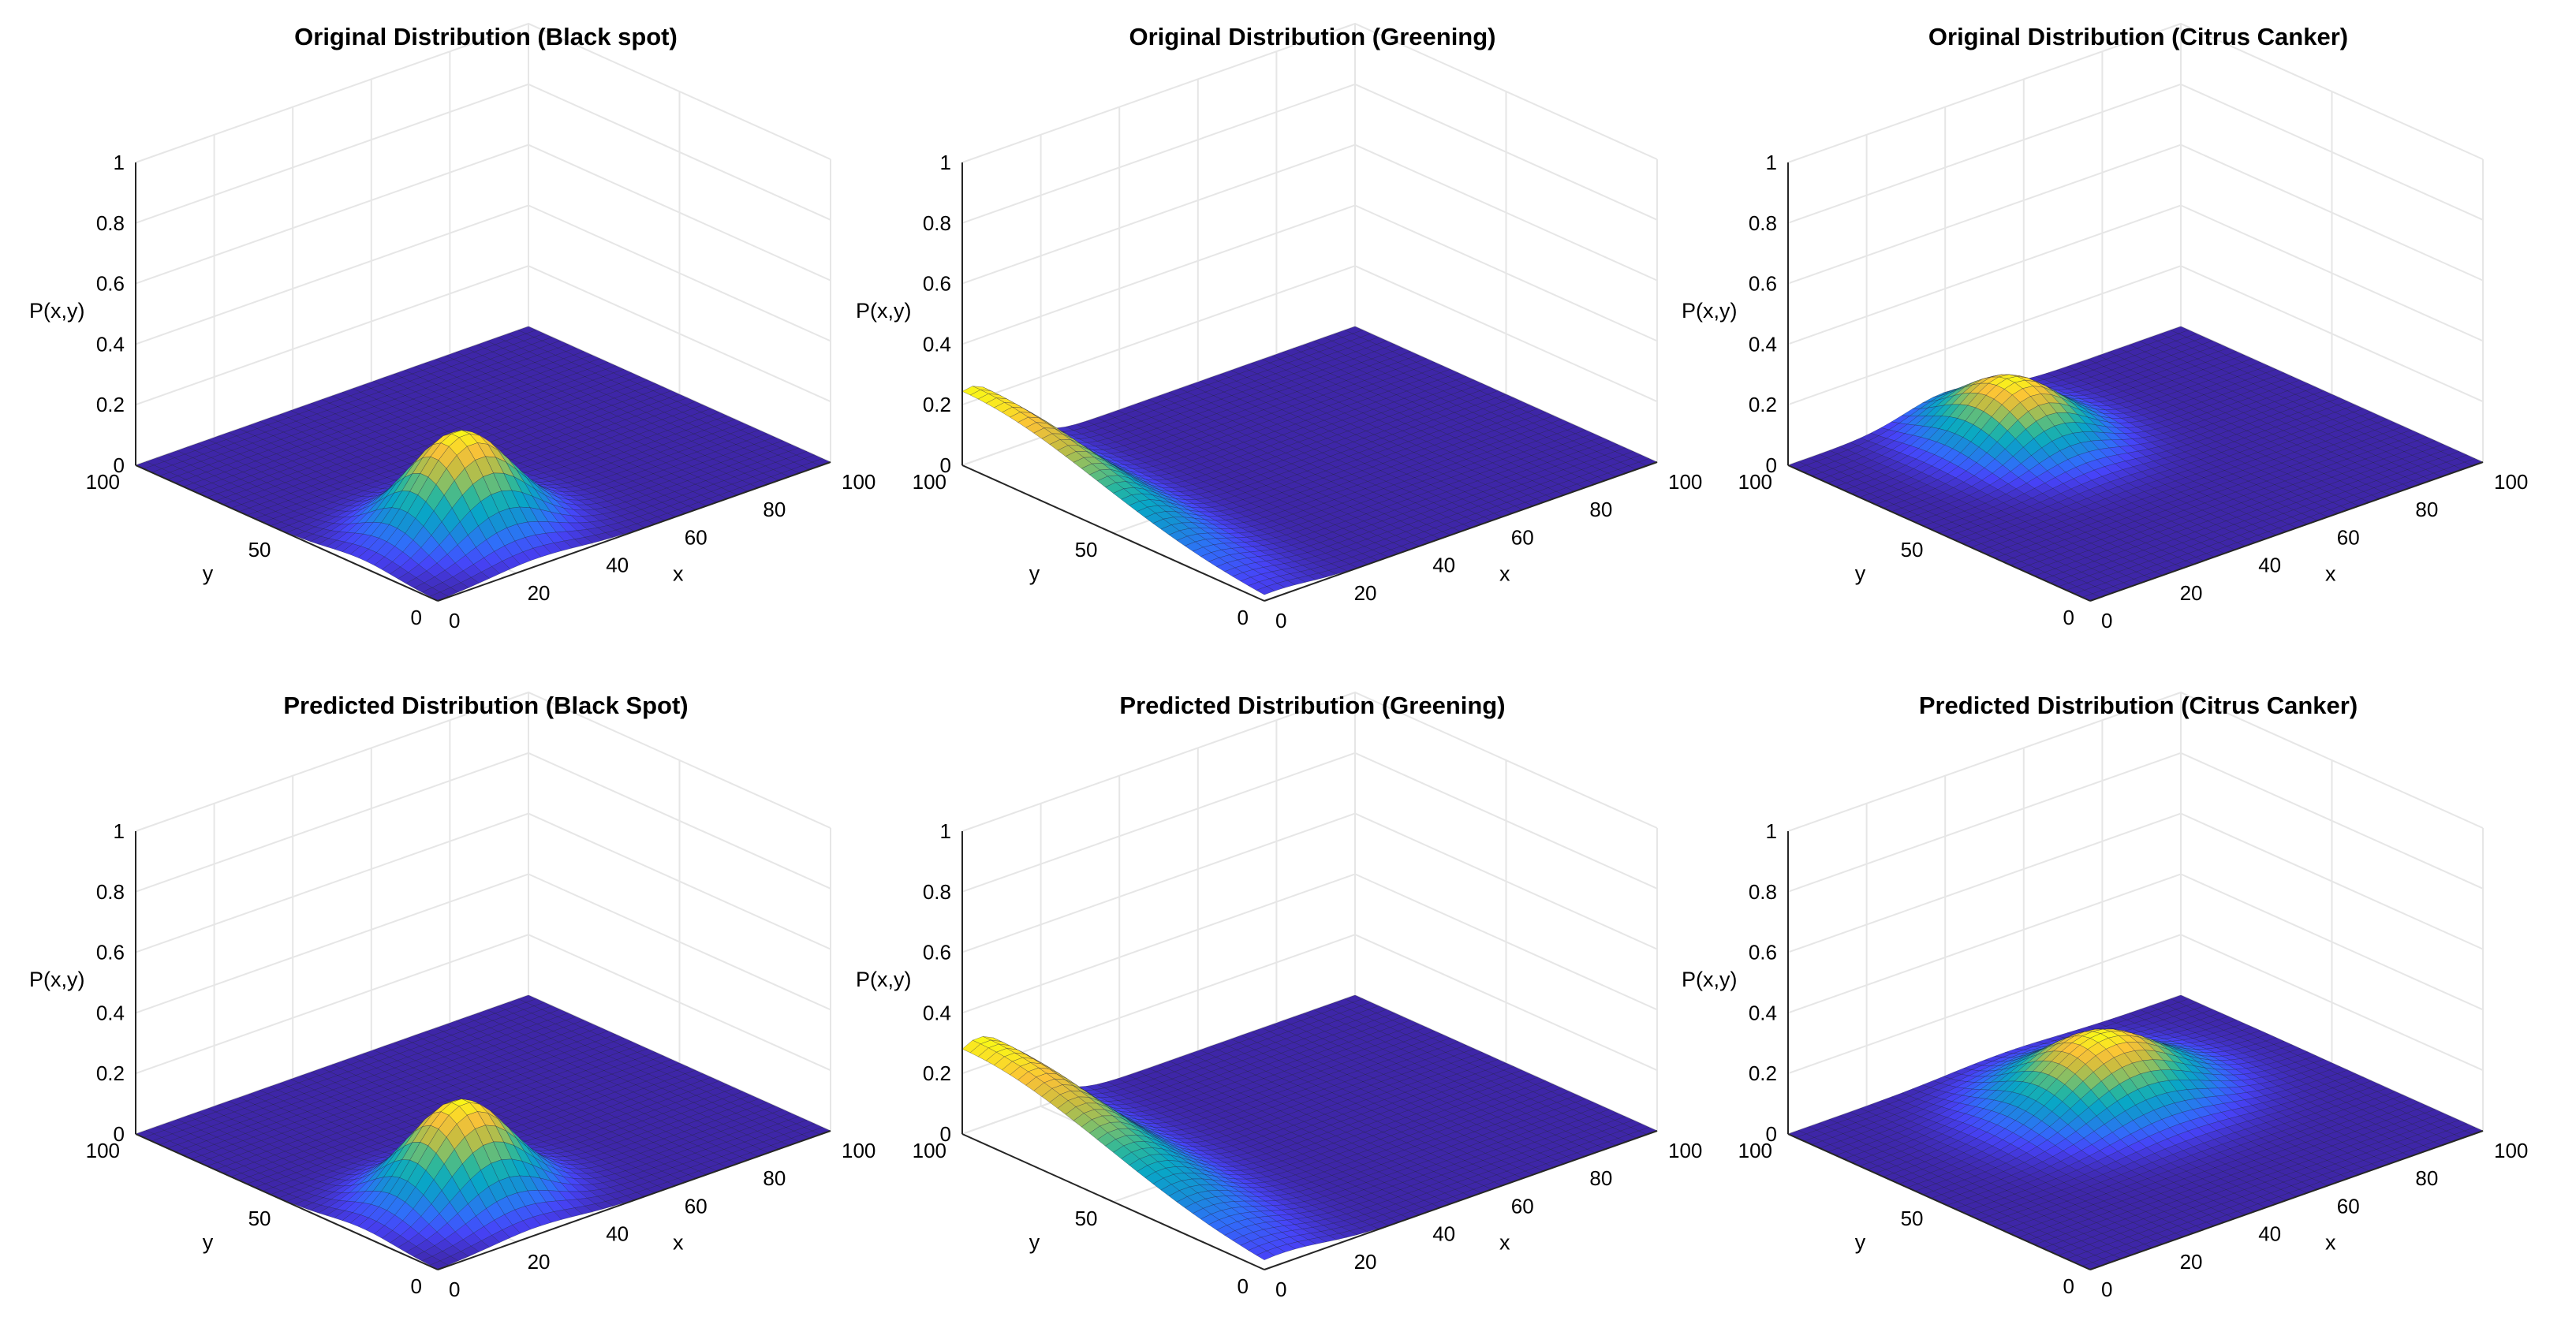  What do you see at coordinates (486, 36) in the screenshot?
I see `panel-title: Original Distribution (Black spot)` at bounding box center [486, 36].